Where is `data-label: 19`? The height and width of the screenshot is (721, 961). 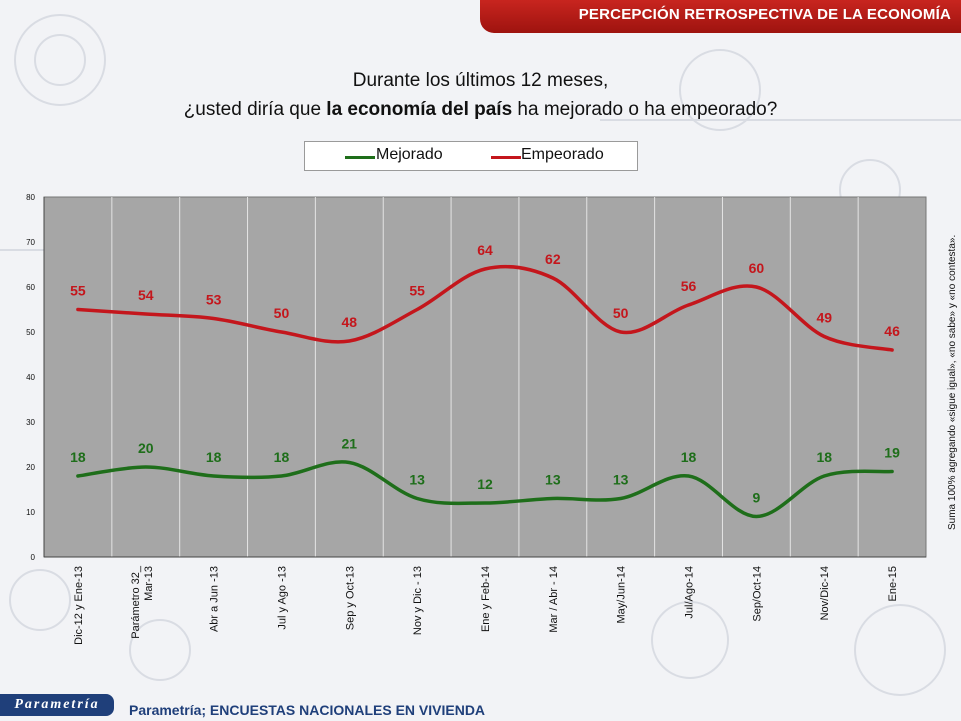 data-label: 19 is located at coordinates (892, 453).